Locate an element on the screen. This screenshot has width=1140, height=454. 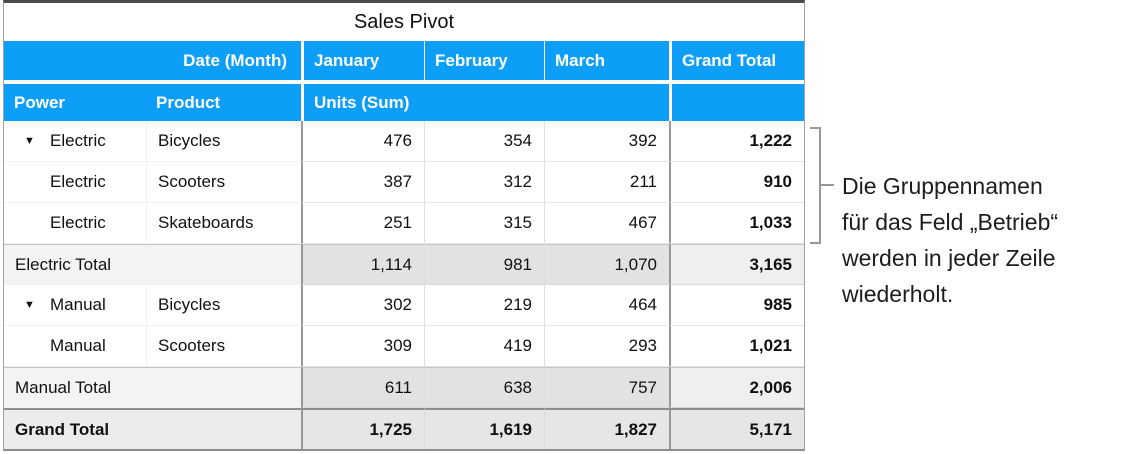
table-row: ▼ Manual Bicycles 302 219 464 985 is located at coordinates (404, 305).